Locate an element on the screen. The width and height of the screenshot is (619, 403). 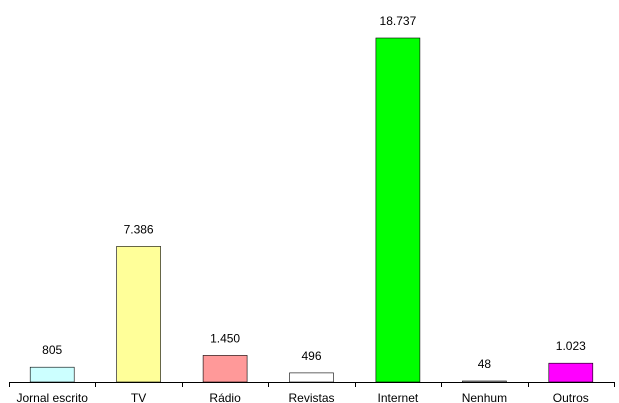
data-label-0: 805 is located at coordinates (52, 350).